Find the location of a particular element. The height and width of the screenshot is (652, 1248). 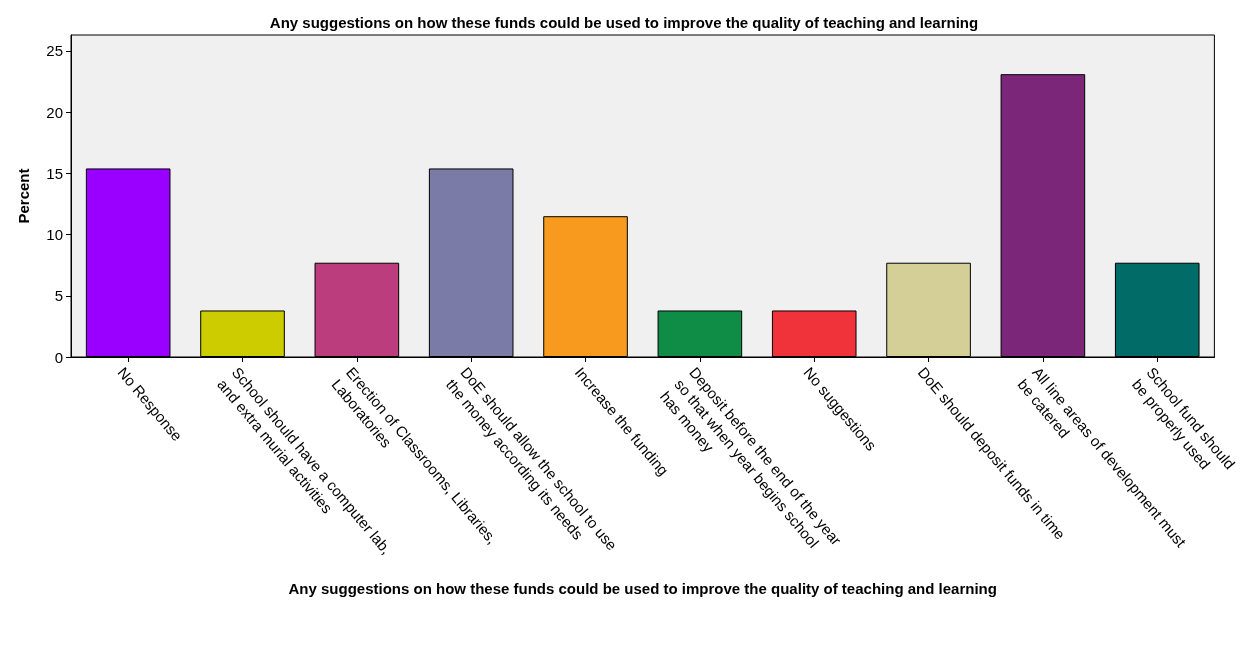

x-axis-title: Any suggestions on how these funds could be used to improve the quality of teaching and learning is located at coordinates (642, 588).